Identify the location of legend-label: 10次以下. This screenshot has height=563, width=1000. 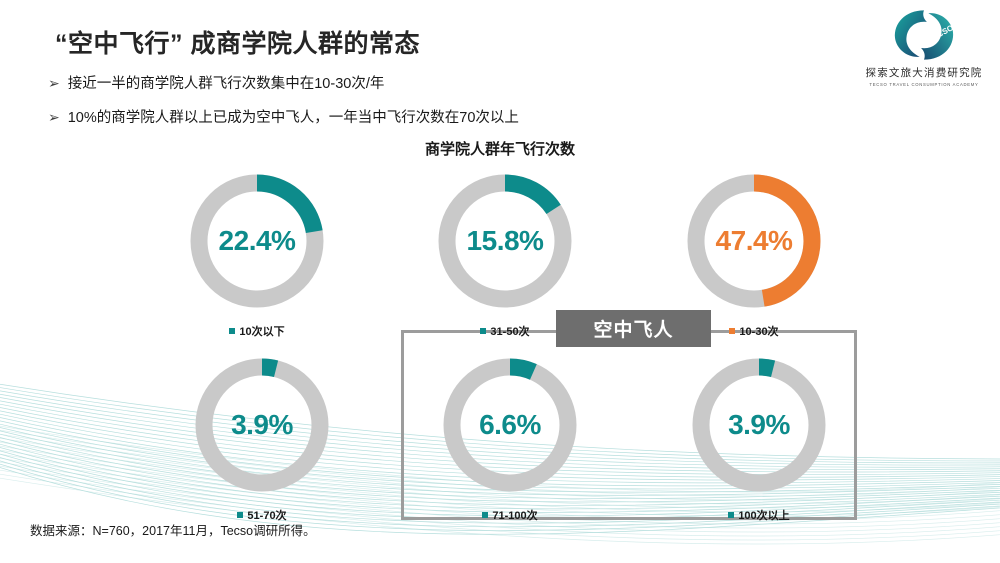
(262, 332).